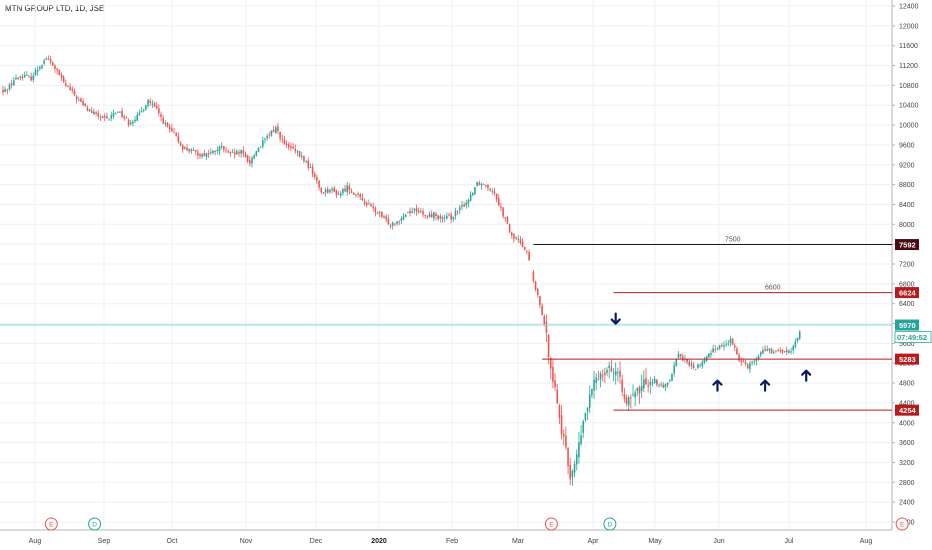 The height and width of the screenshot is (550, 932). What do you see at coordinates (909, 106) in the screenshot?
I see `price-tick-label: 10400` at bounding box center [909, 106].